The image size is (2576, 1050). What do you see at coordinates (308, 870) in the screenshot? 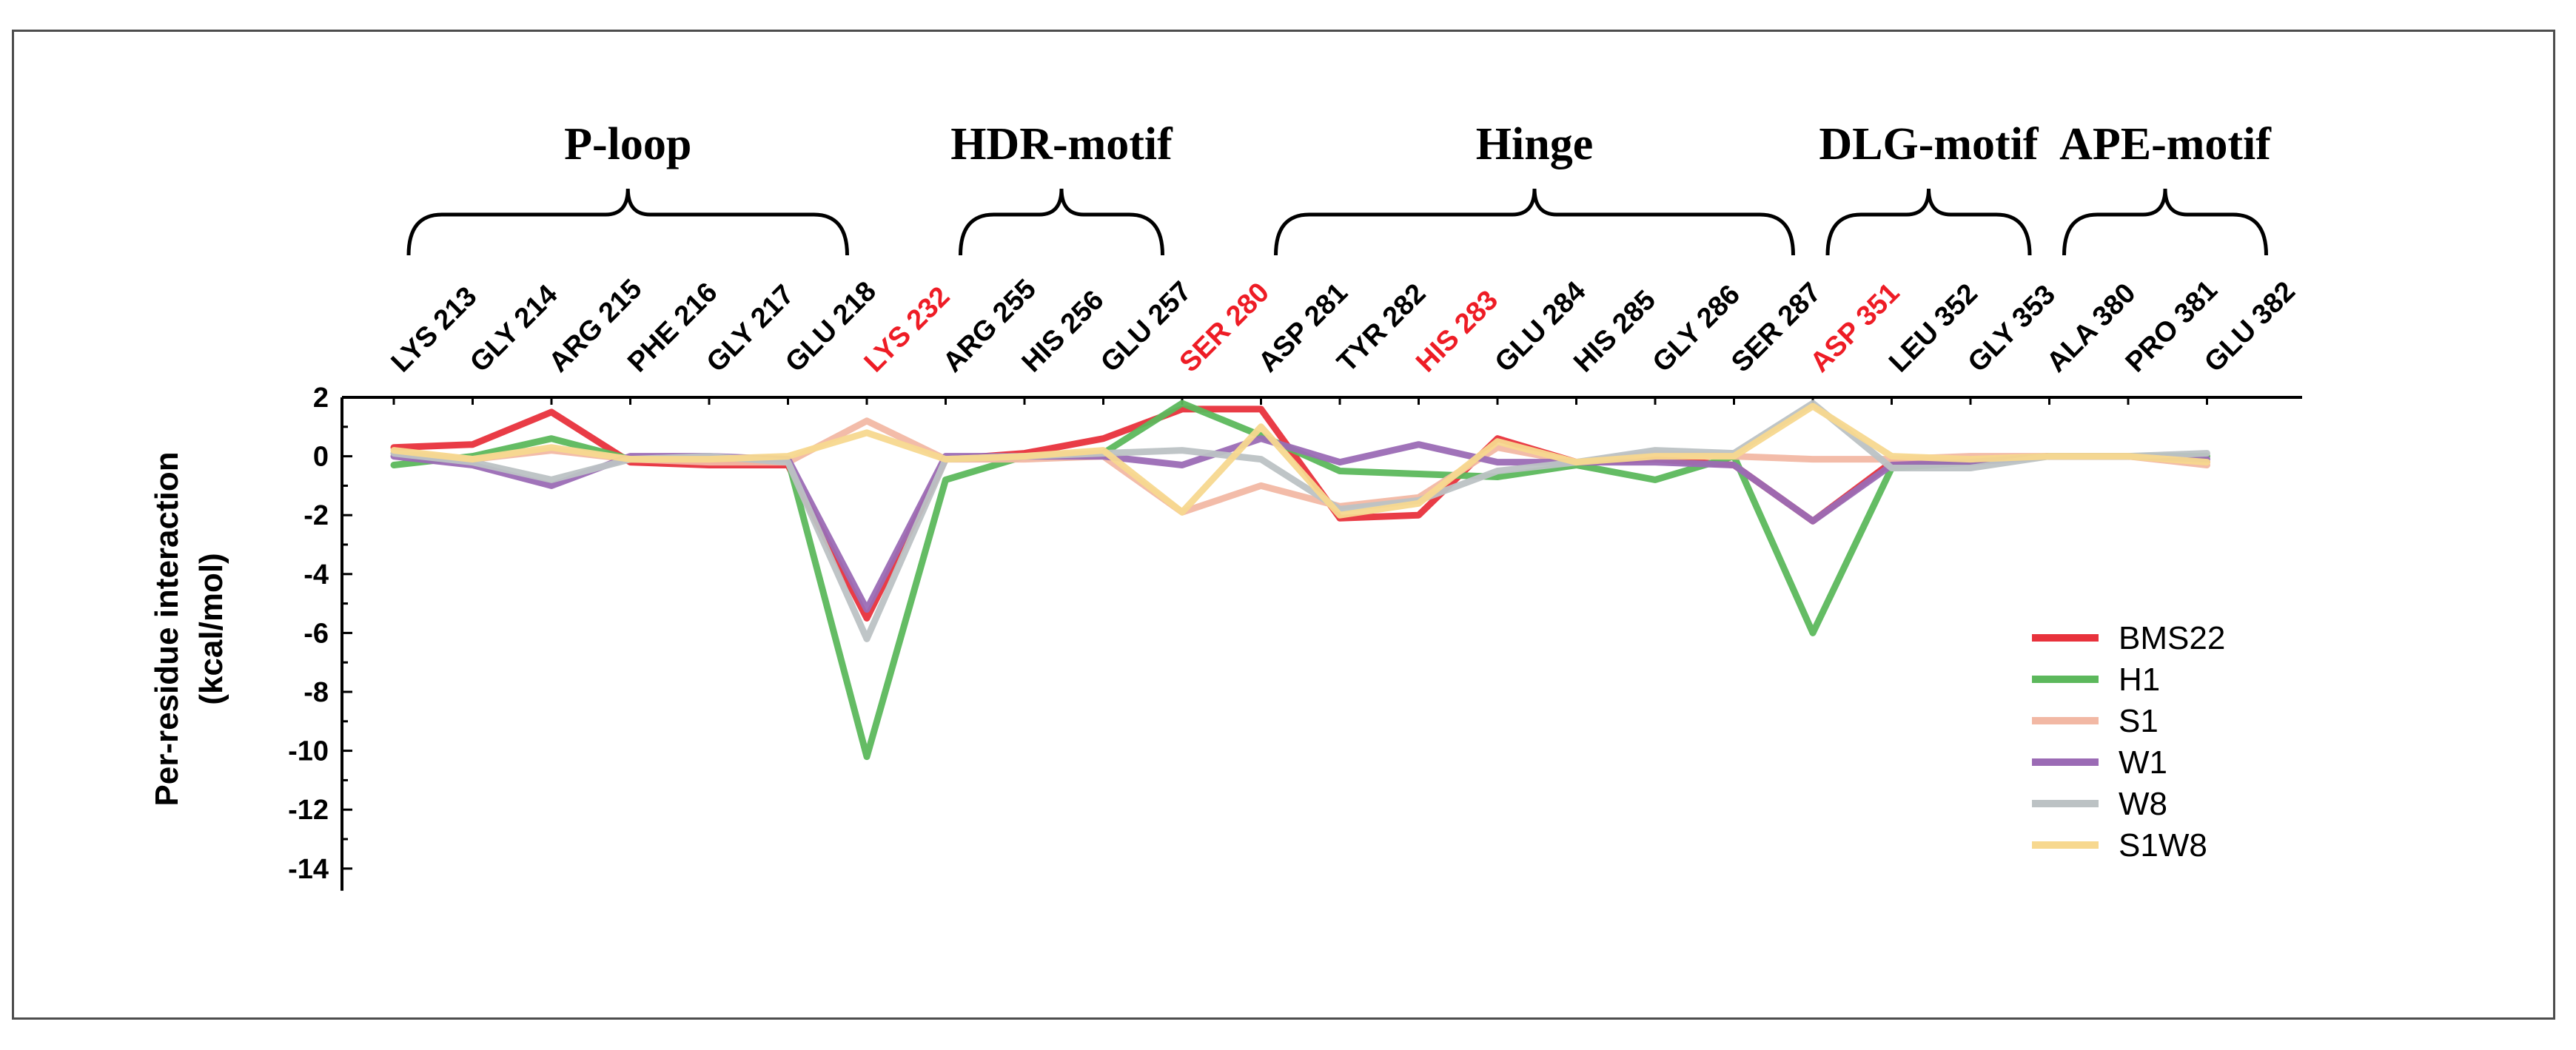
I see `y-tick-label: -14` at bounding box center [308, 870].